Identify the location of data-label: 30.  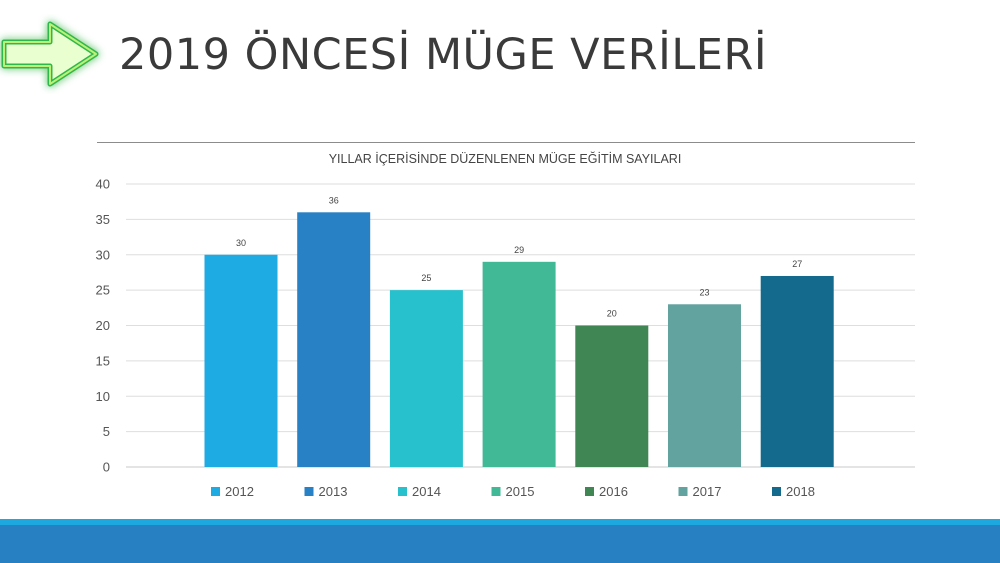
(241, 243).